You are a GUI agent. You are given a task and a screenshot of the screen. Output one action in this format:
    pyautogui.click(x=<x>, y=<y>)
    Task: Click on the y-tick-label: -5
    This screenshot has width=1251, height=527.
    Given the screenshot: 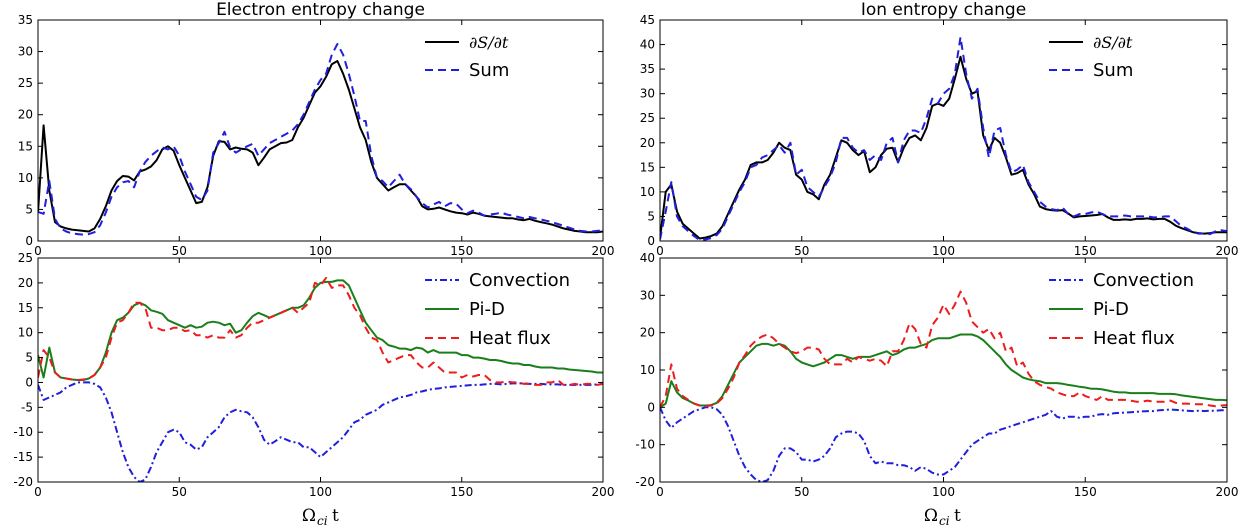 What is the action you would take?
    pyautogui.click(x=27, y=407)
    